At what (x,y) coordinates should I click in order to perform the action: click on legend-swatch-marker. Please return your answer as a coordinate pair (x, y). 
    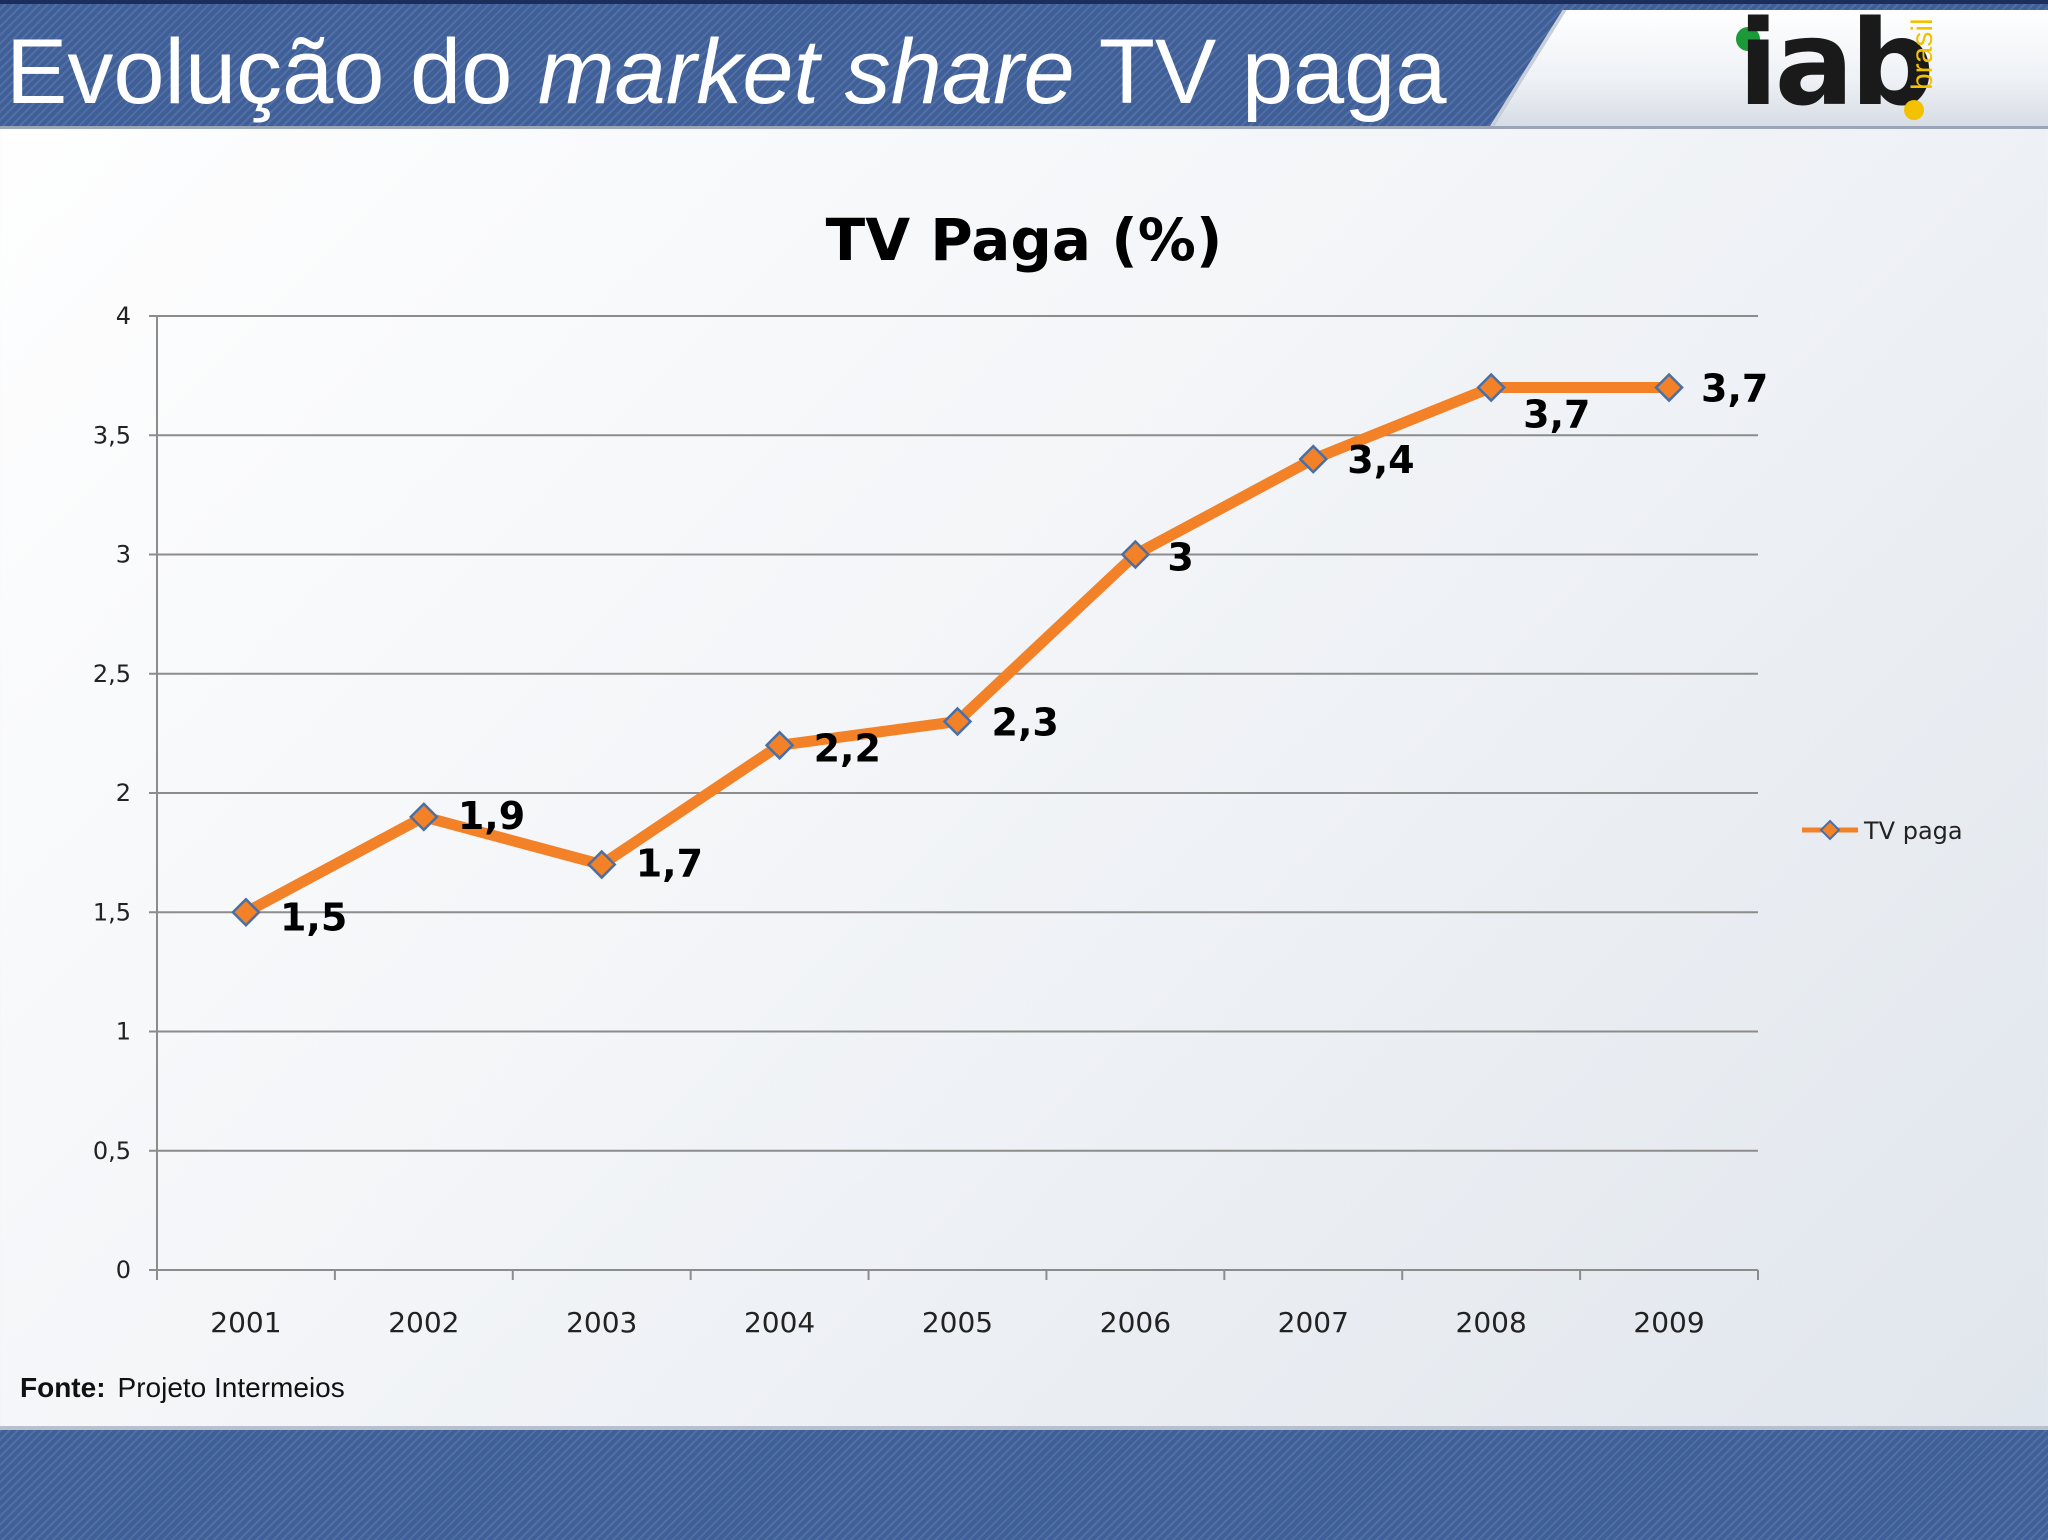
    Looking at the image, I should click on (1830, 830).